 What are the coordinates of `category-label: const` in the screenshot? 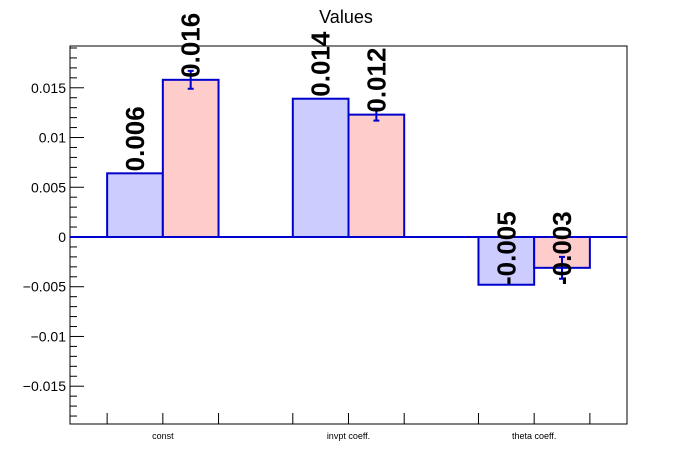 It's located at (163, 436).